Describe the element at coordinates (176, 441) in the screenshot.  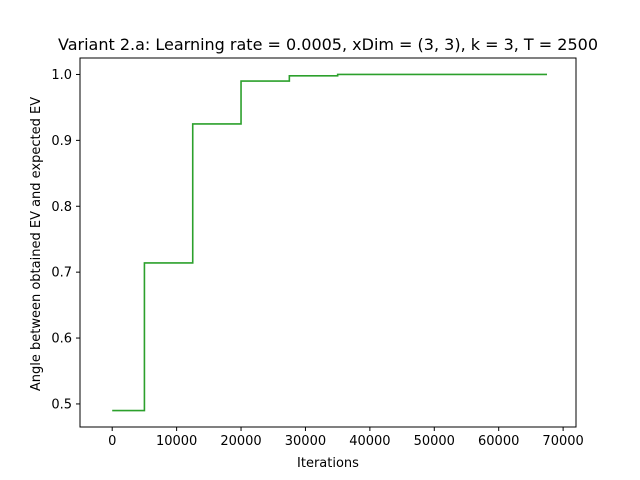
I see `x-tick-label: 10000` at that location.